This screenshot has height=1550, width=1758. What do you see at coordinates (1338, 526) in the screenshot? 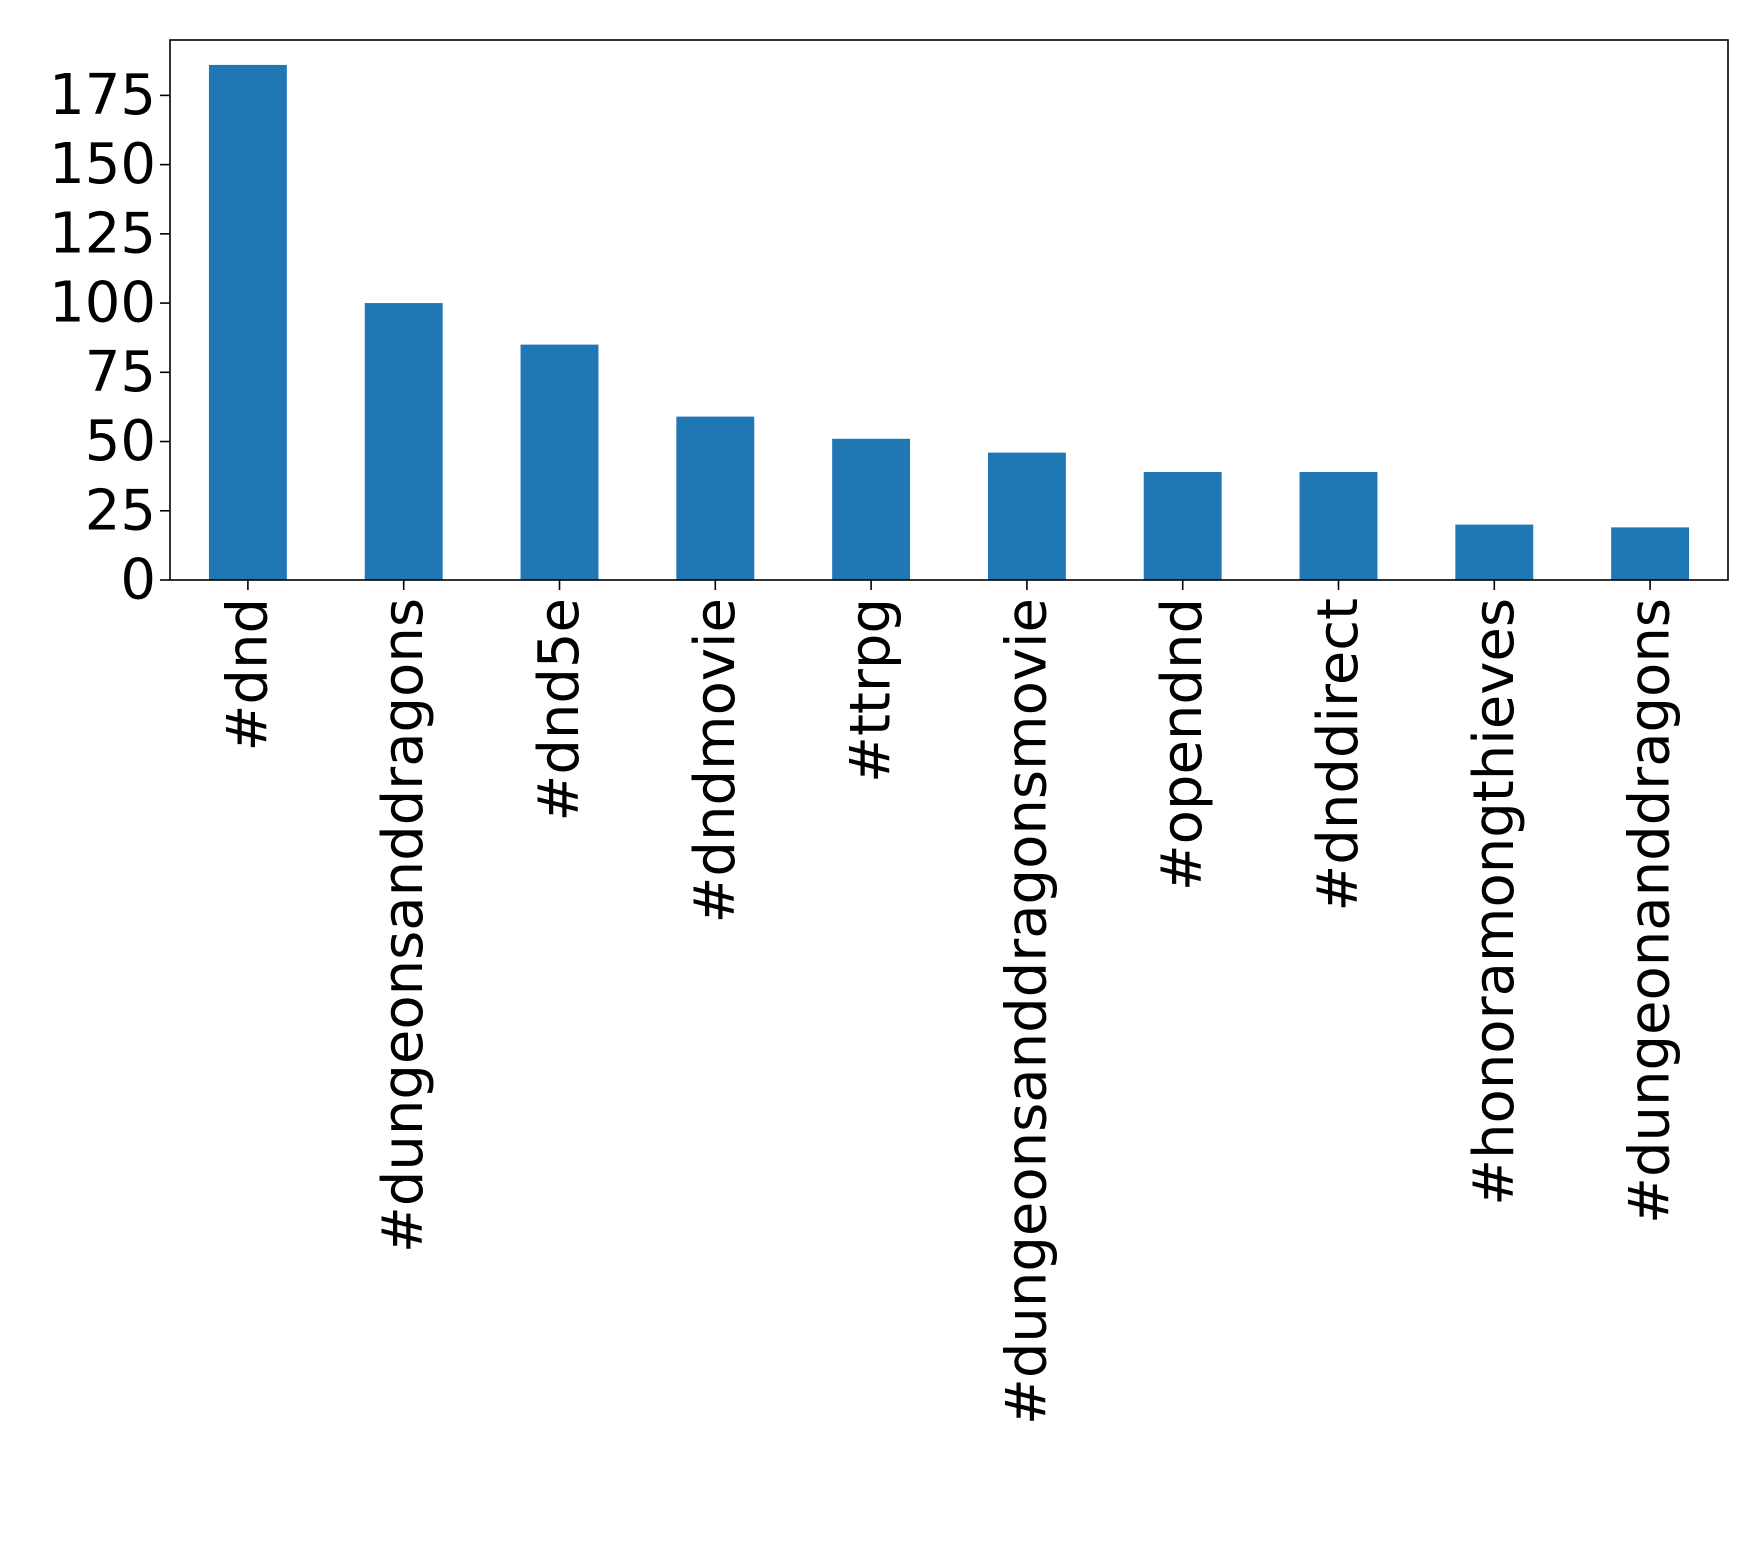
I see `bar-dnddirect` at bounding box center [1338, 526].